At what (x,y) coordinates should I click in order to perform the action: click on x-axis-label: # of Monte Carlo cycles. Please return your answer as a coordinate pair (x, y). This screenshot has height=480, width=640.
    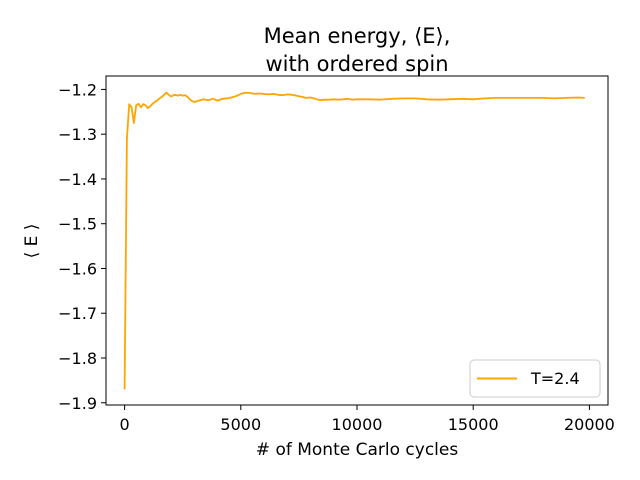
    Looking at the image, I should click on (357, 450).